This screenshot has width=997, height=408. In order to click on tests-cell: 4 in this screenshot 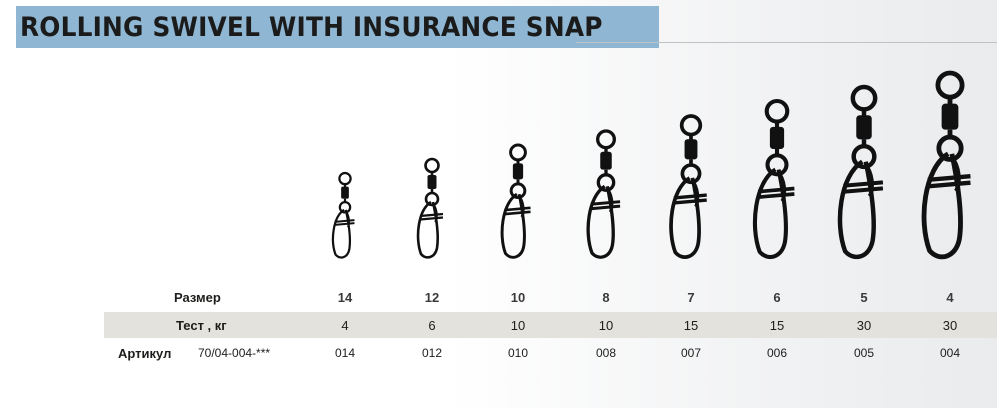, I will do `click(345, 325)`.